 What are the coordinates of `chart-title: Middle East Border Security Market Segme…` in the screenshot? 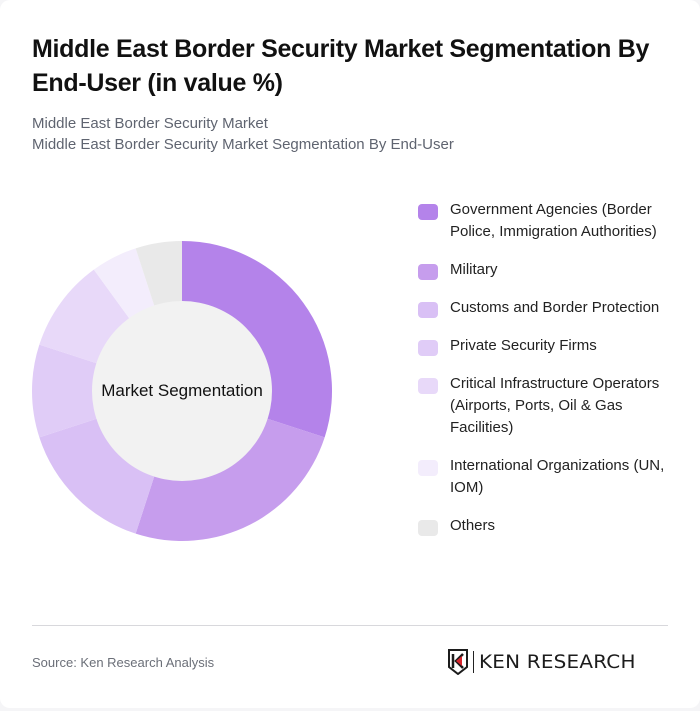 It's located at (341, 66).